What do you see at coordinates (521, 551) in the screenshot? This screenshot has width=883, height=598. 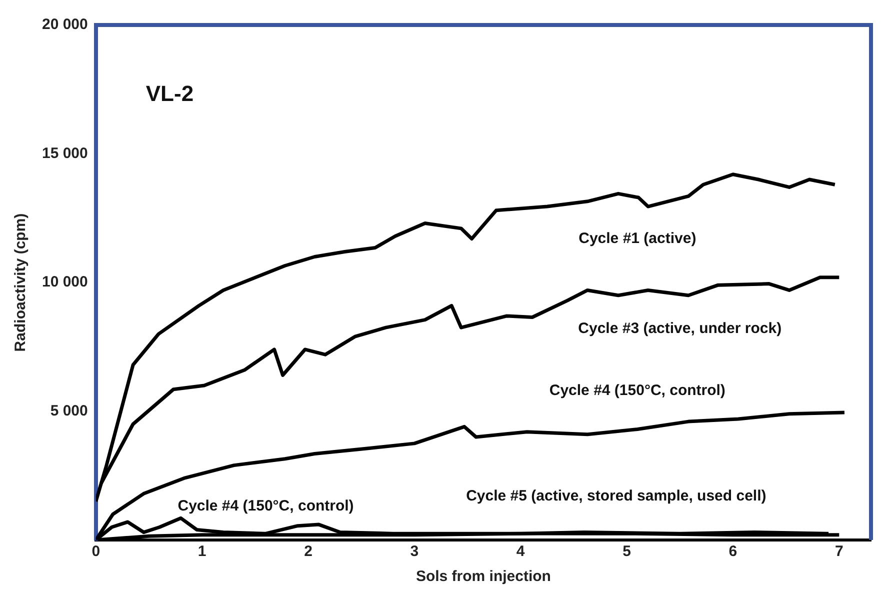 I see `x-tick-label: 4` at bounding box center [521, 551].